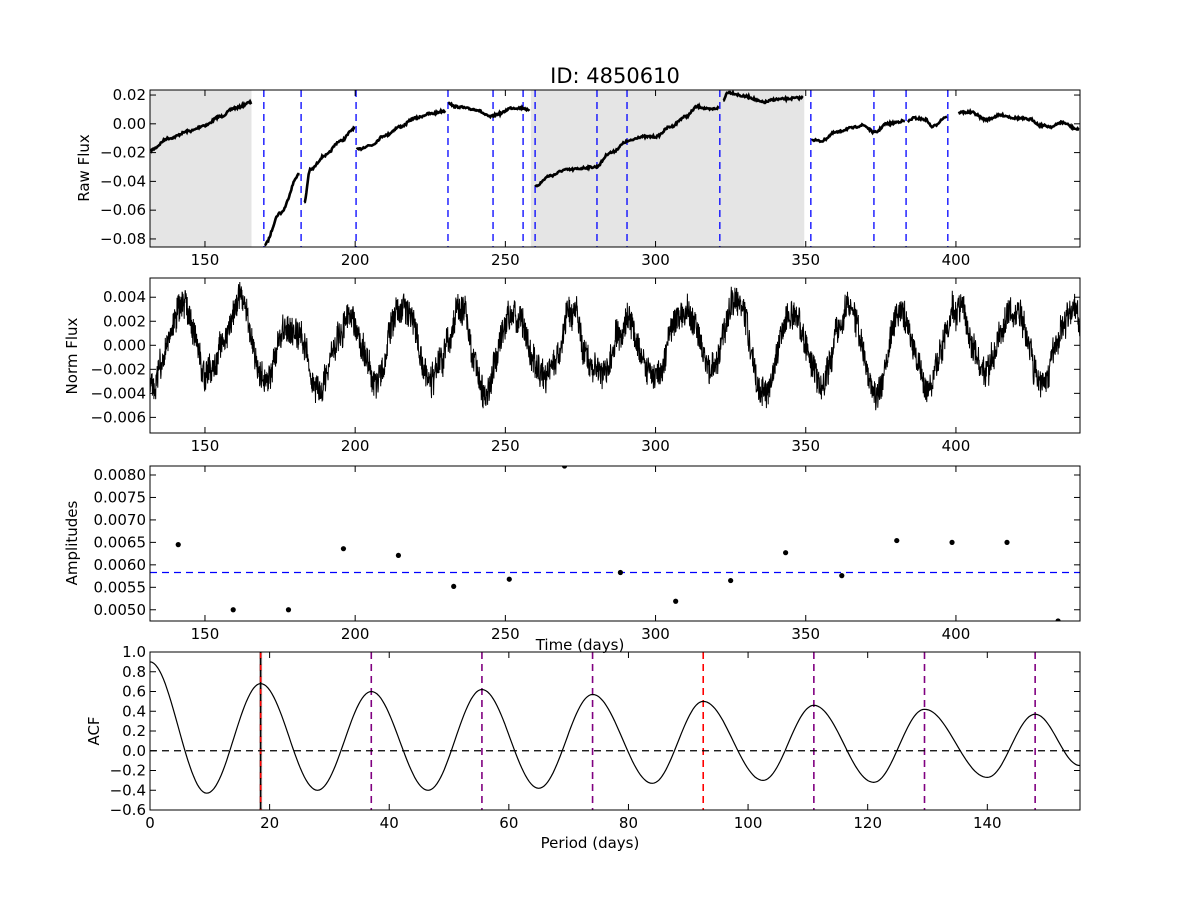 This screenshot has height=900, width=1200. Describe the element at coordinates (128, 810) in the screenshot. I see `acf-ytick-label: −0.6` at that location.